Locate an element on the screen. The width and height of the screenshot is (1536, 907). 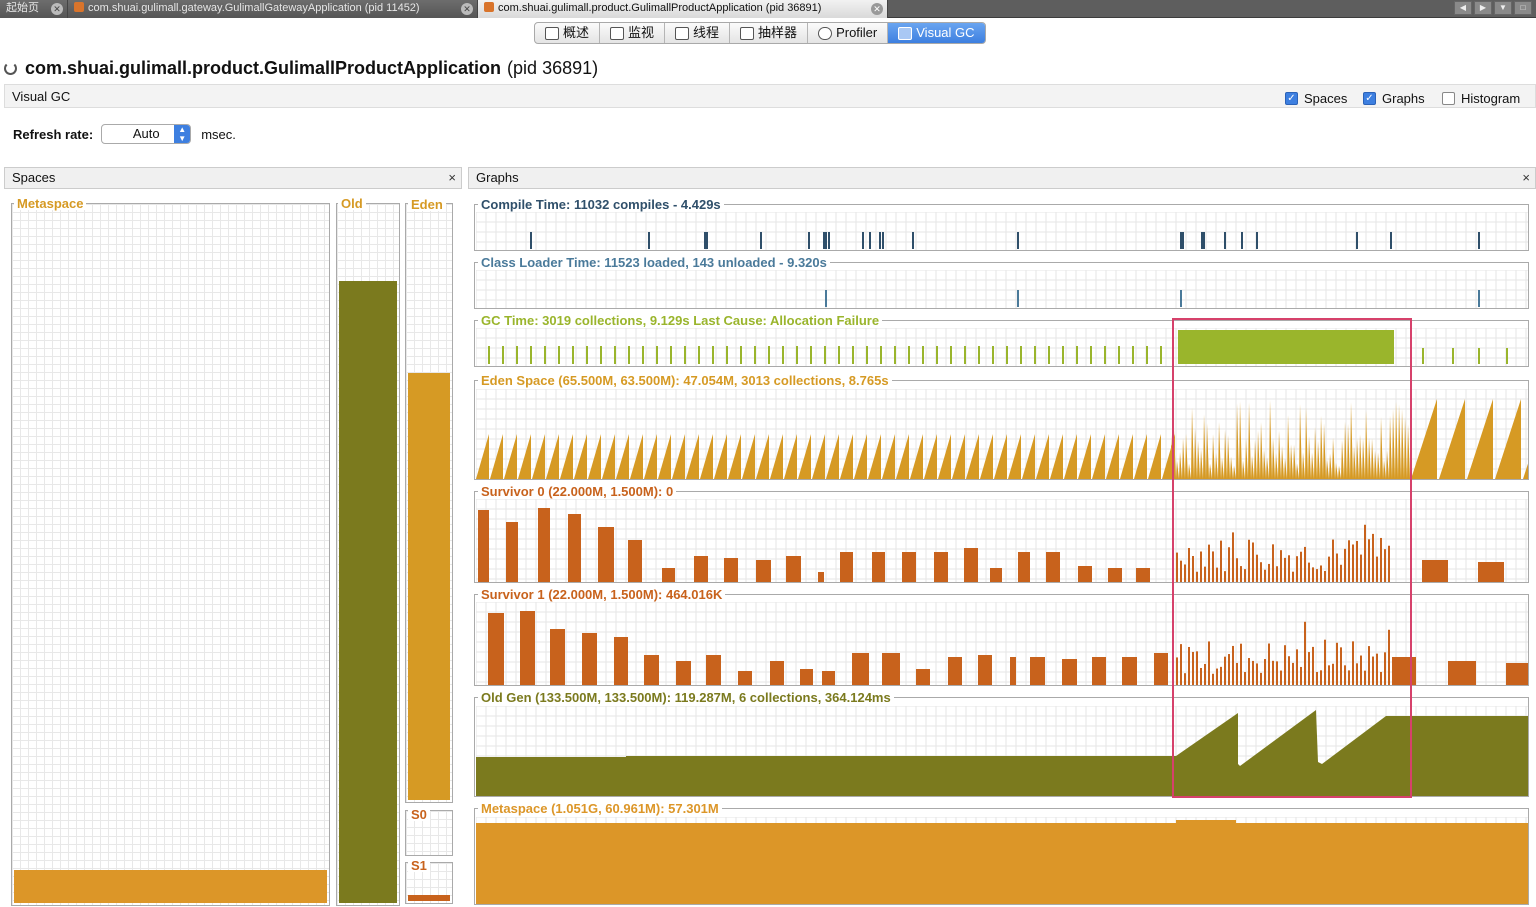
refresh-rate-select: Auto ▲ ▼ is located at coordinates (146, 134).